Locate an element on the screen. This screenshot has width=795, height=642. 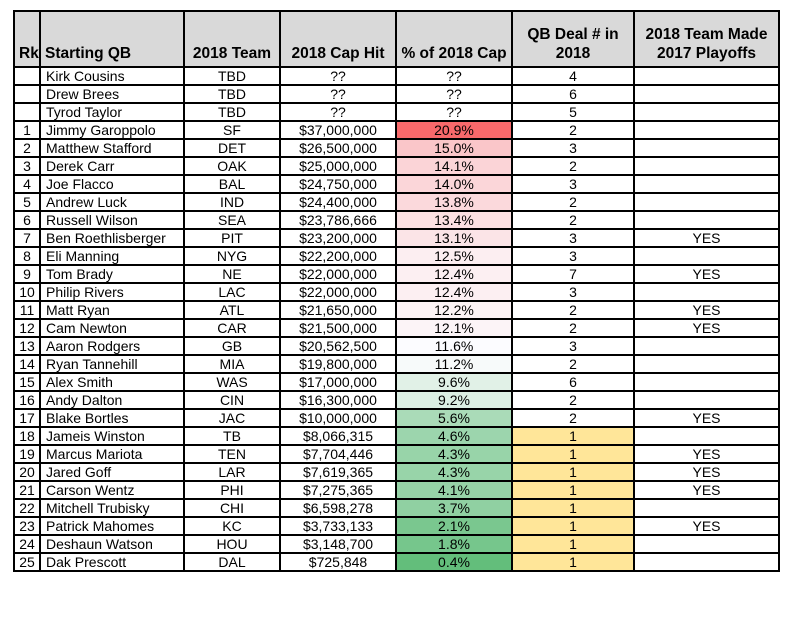
cell-starting-qb: Matt Ryan is located at coordinates (112, 310).